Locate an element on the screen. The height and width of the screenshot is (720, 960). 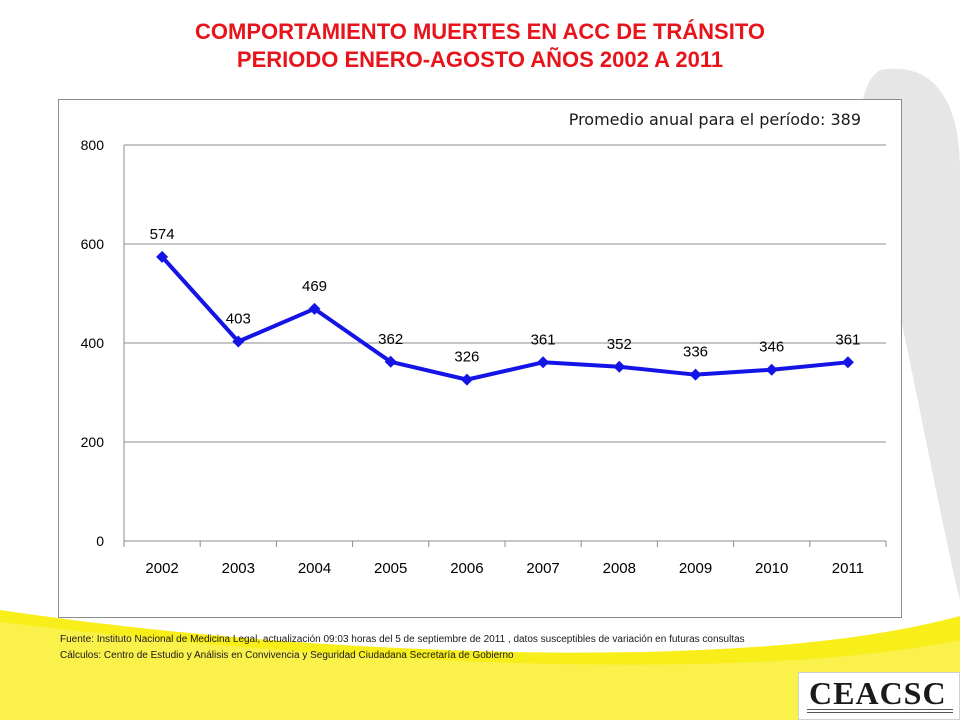
y-tick-label-0: 0 is located at coordinates (100, 541).